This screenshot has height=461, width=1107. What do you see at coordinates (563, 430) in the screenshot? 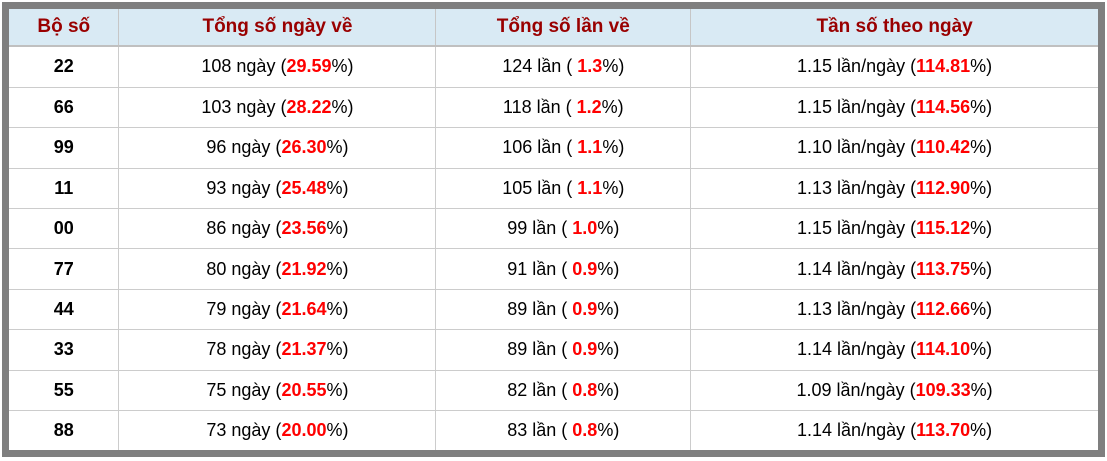
I see `cell-total-times: 83 lần ( 0.8%)` at bounding box center [563, 430].